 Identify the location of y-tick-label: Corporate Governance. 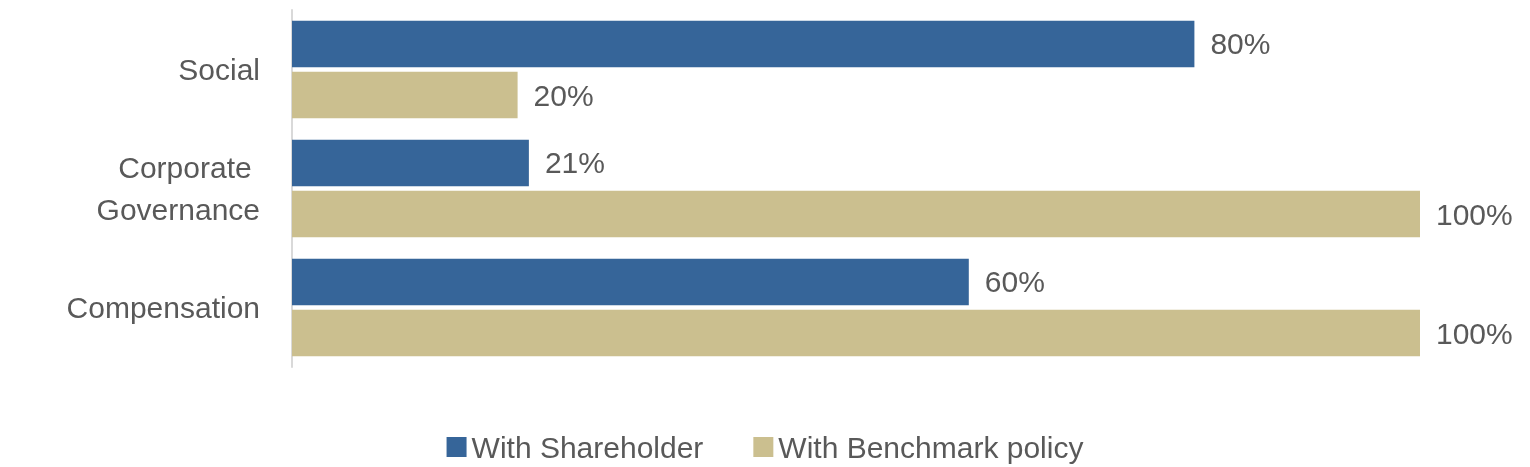
(178, 188).